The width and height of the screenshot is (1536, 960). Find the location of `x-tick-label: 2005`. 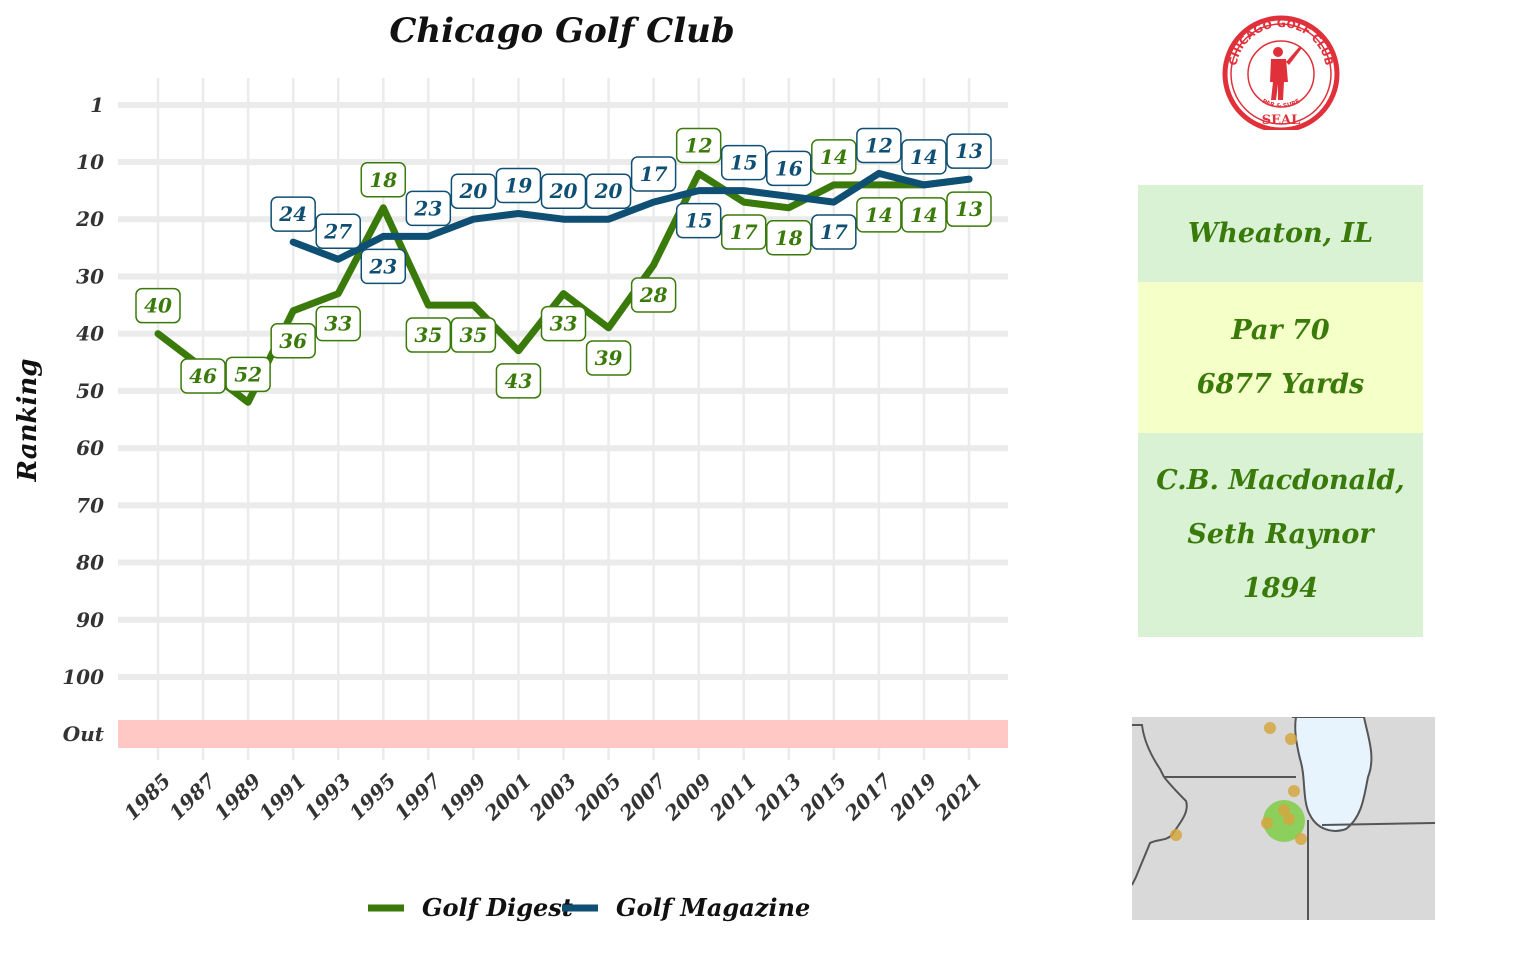

x-tick-label: 2005 is located at coordinates (597, 797).